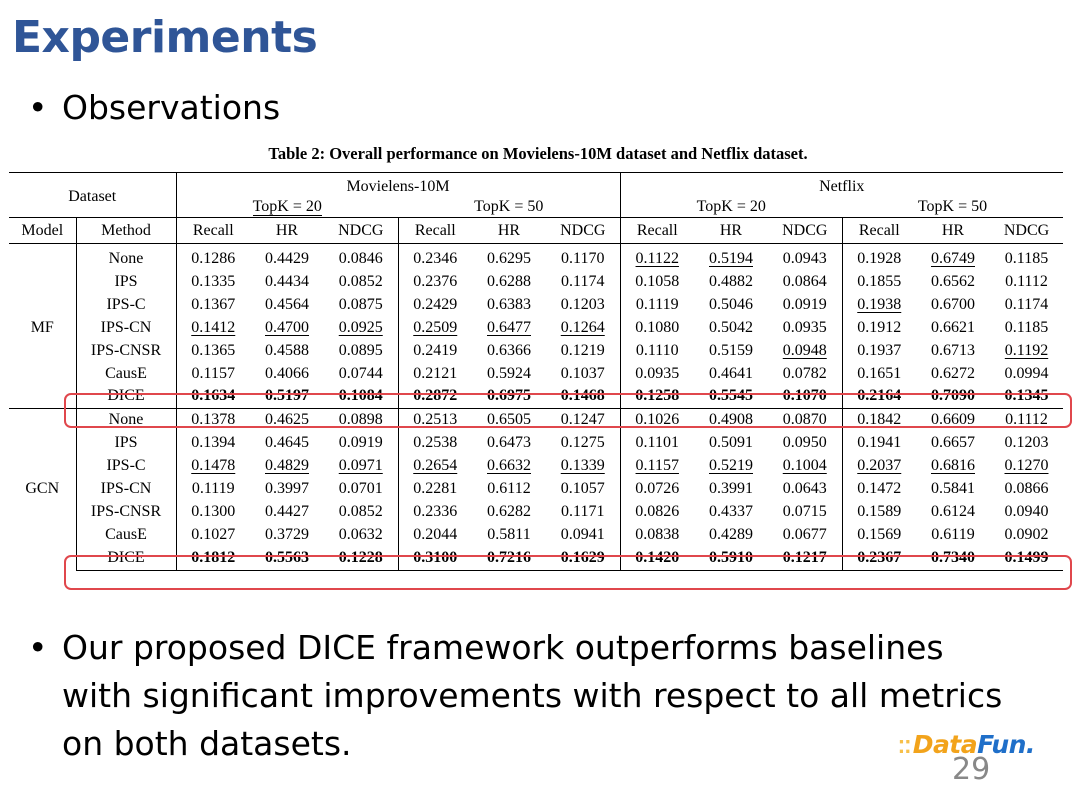 The image size is (1080, 810). I want to click on method-cell: IPS-CNSR, so click(126, 351).